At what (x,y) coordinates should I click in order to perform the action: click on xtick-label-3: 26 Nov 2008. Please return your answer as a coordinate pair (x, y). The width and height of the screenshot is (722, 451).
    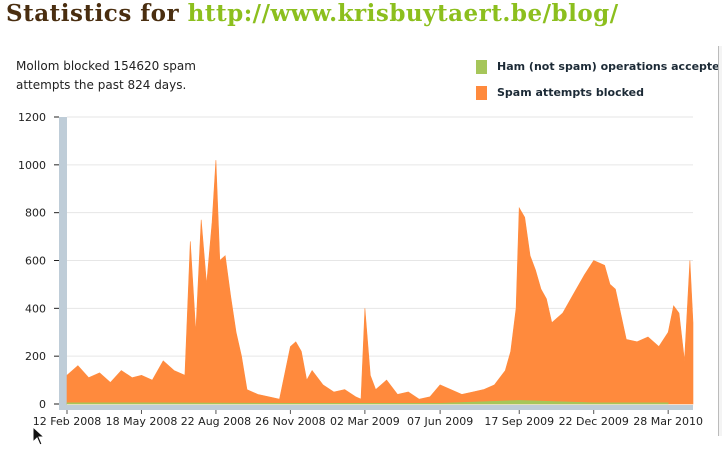
    Looking at the image, I should click on (290, 421).